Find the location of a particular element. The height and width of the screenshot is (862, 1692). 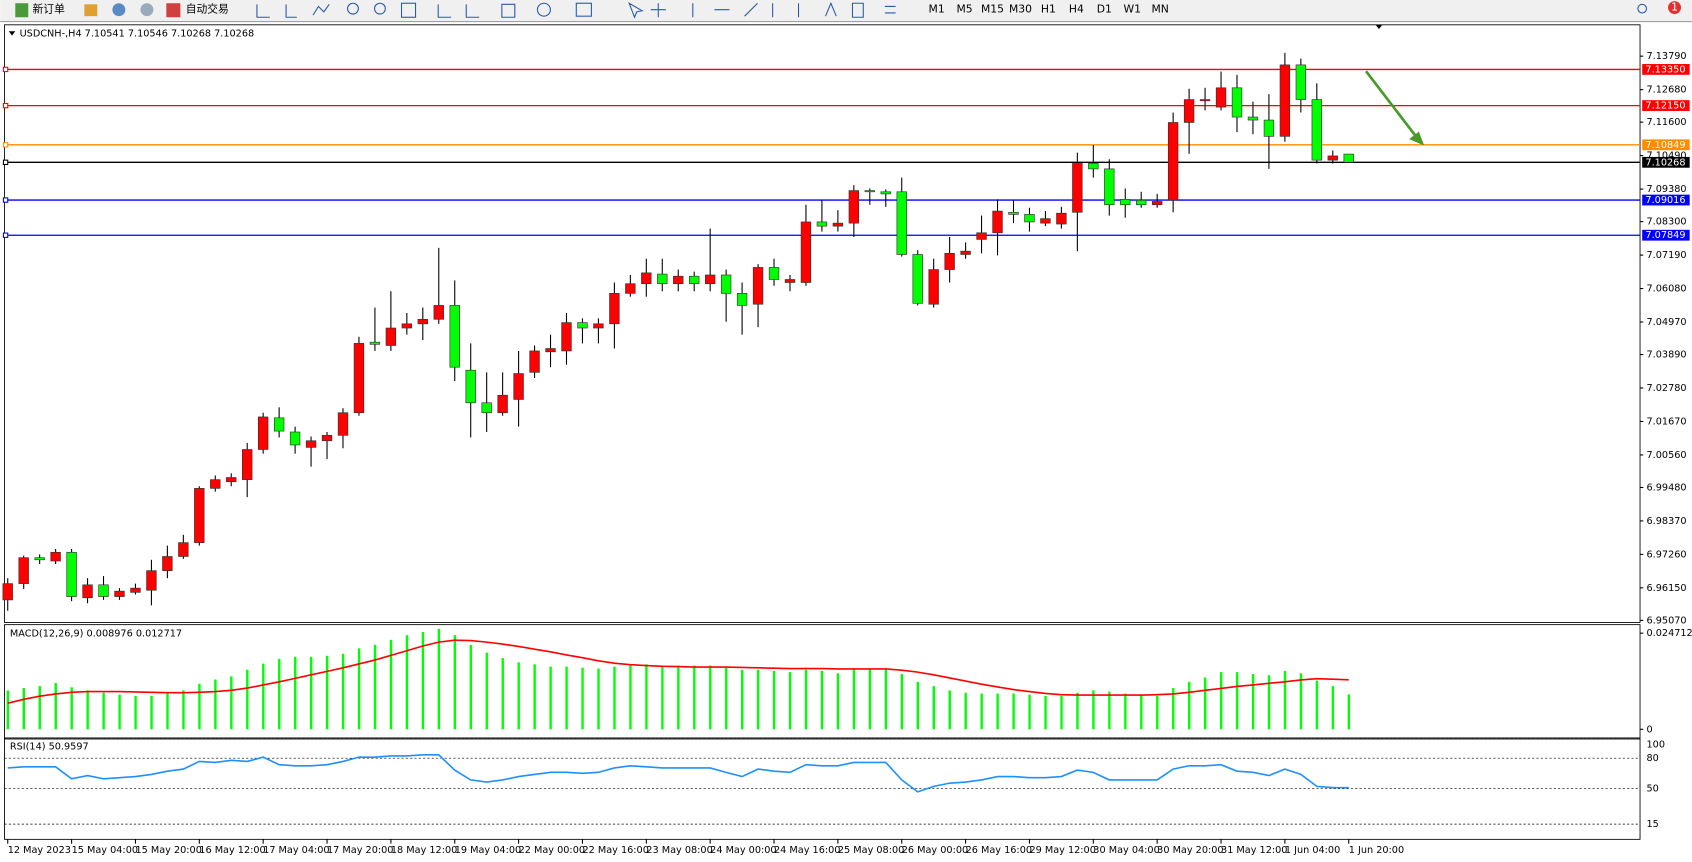

x-tick-label: 16 May 12:00 is located at coordinates (232, 850).